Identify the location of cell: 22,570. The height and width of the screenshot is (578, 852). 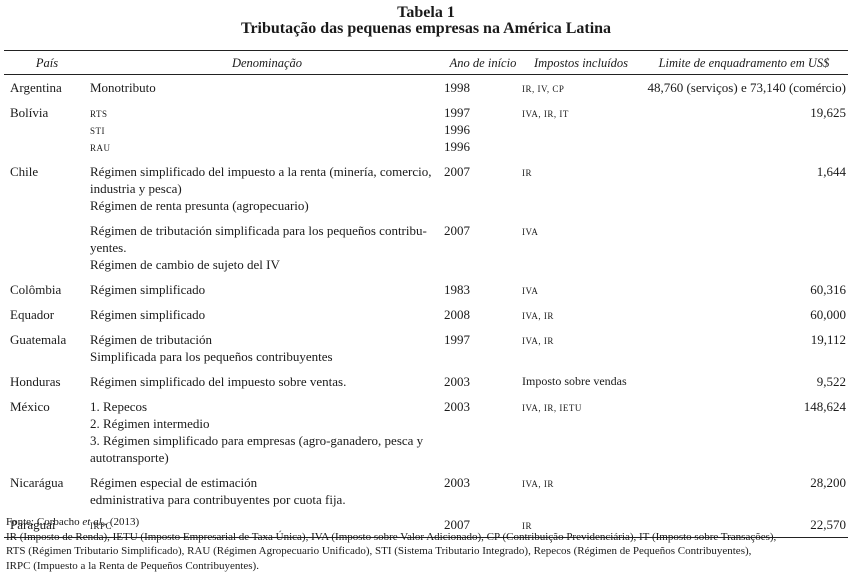
(744, 525).